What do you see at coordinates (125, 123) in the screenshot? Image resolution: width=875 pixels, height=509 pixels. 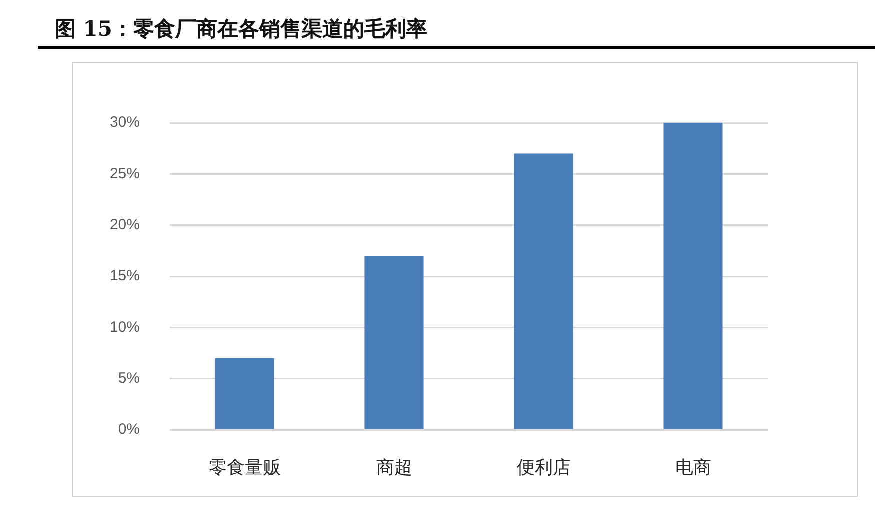 I see `y-tick-label: 30%` at bounding box center [125, 123].